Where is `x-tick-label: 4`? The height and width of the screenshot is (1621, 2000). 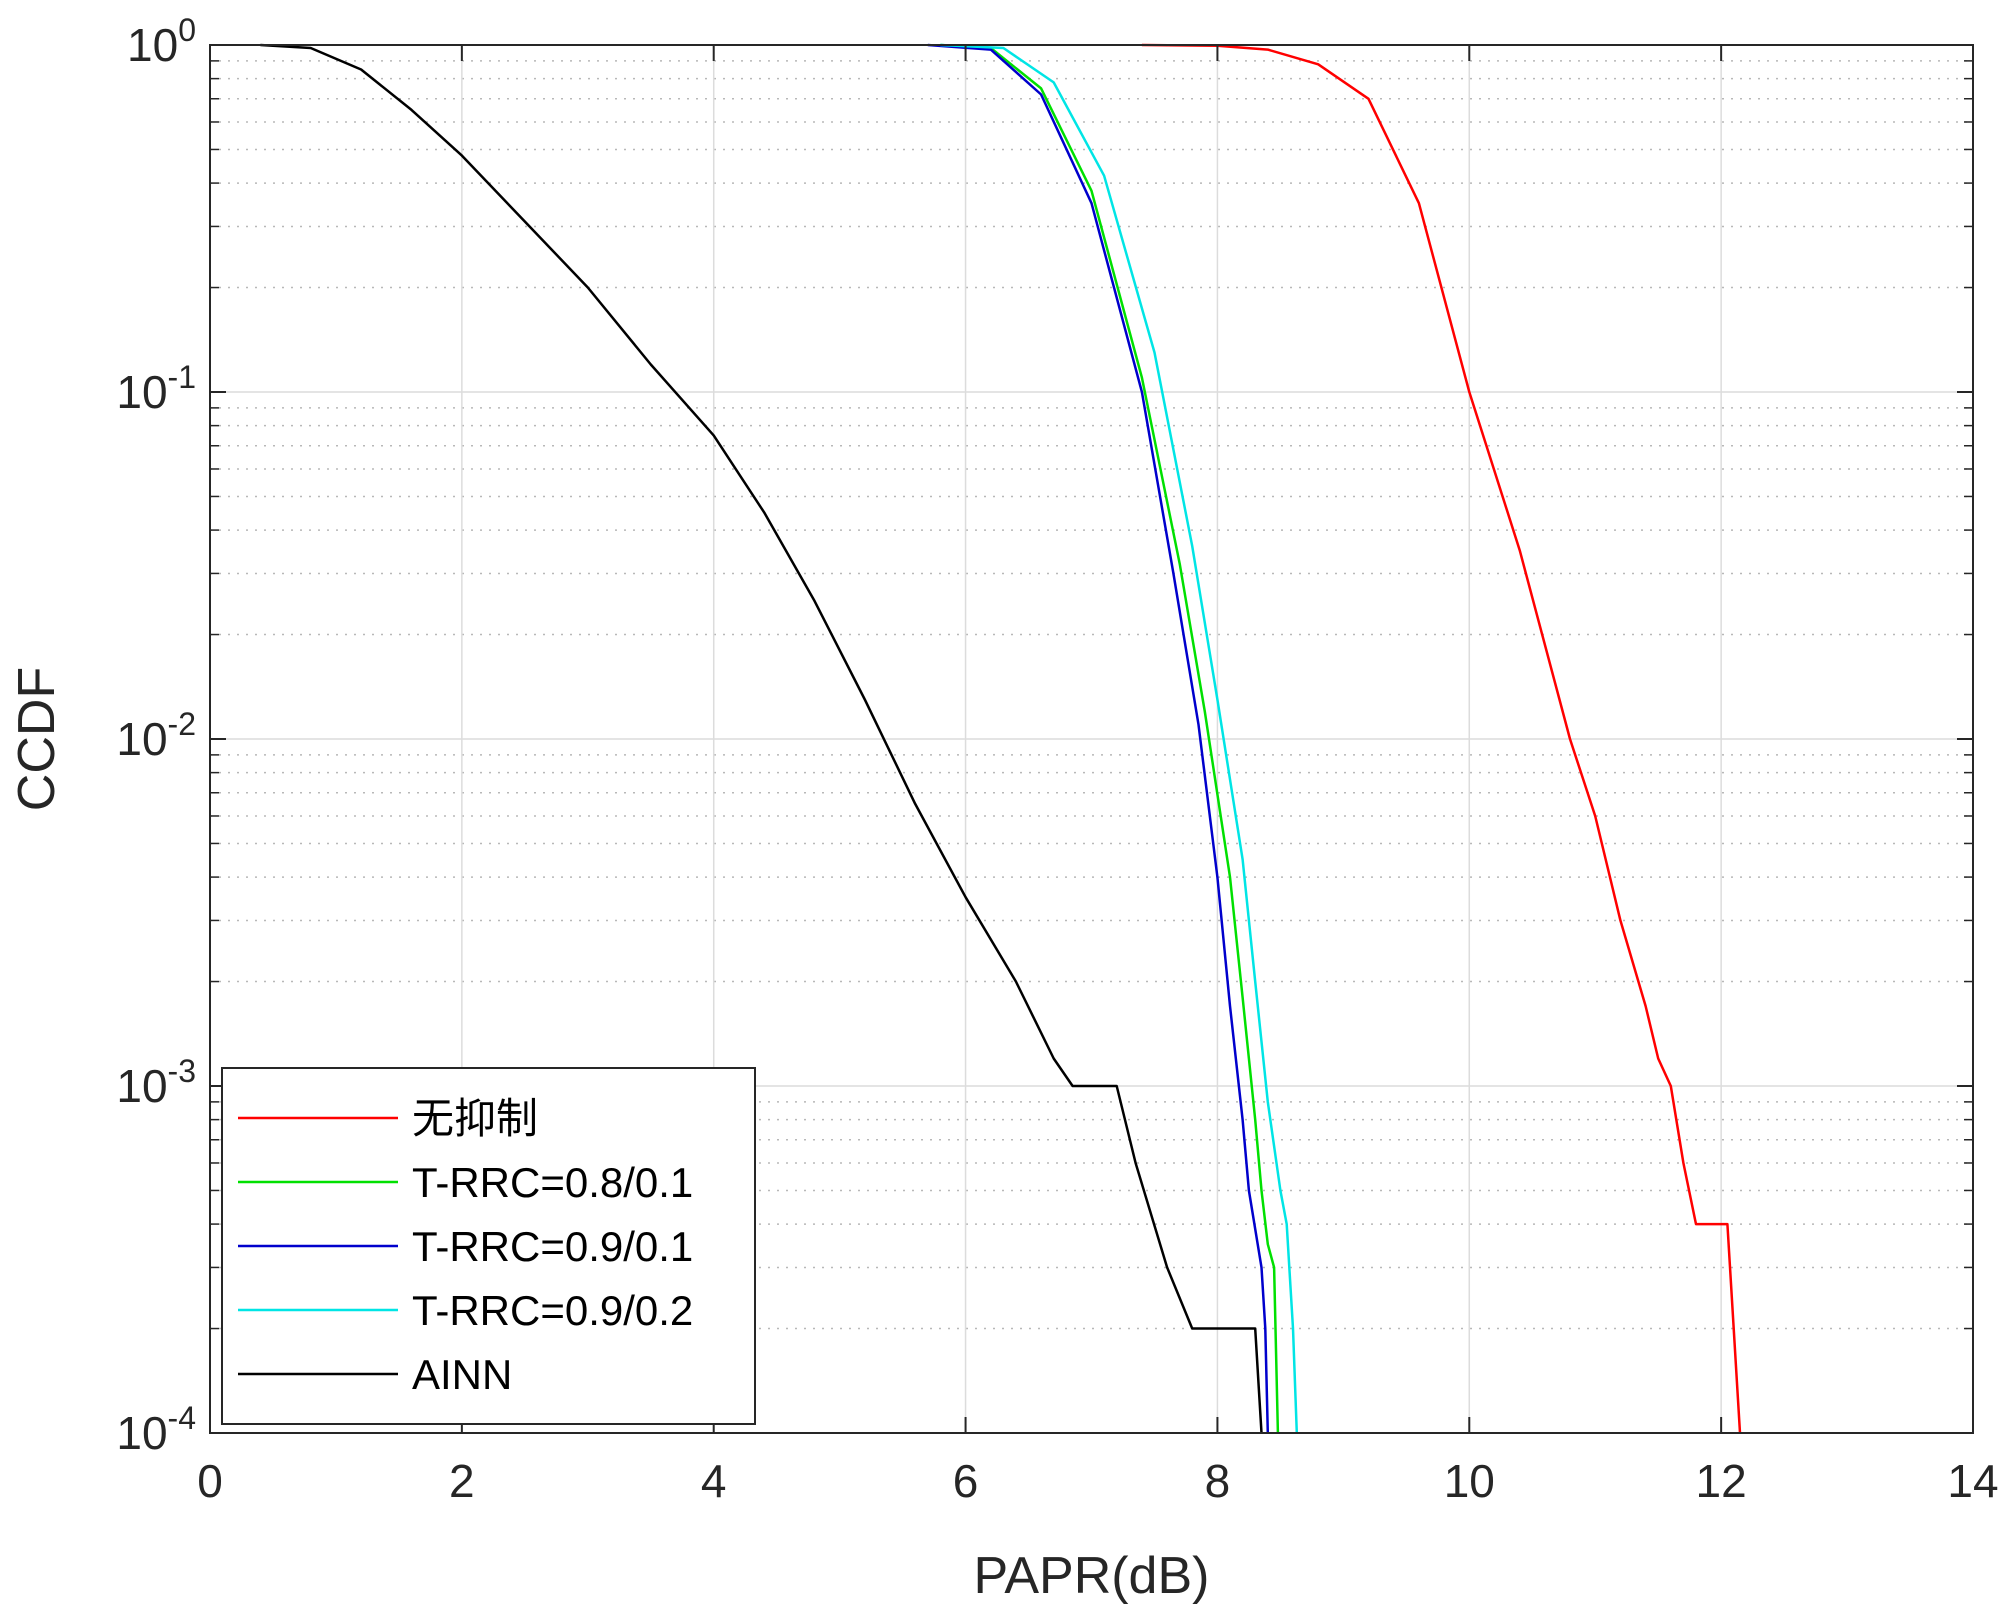 x-tick-label: 4 is located at coordinates (714, 1481).